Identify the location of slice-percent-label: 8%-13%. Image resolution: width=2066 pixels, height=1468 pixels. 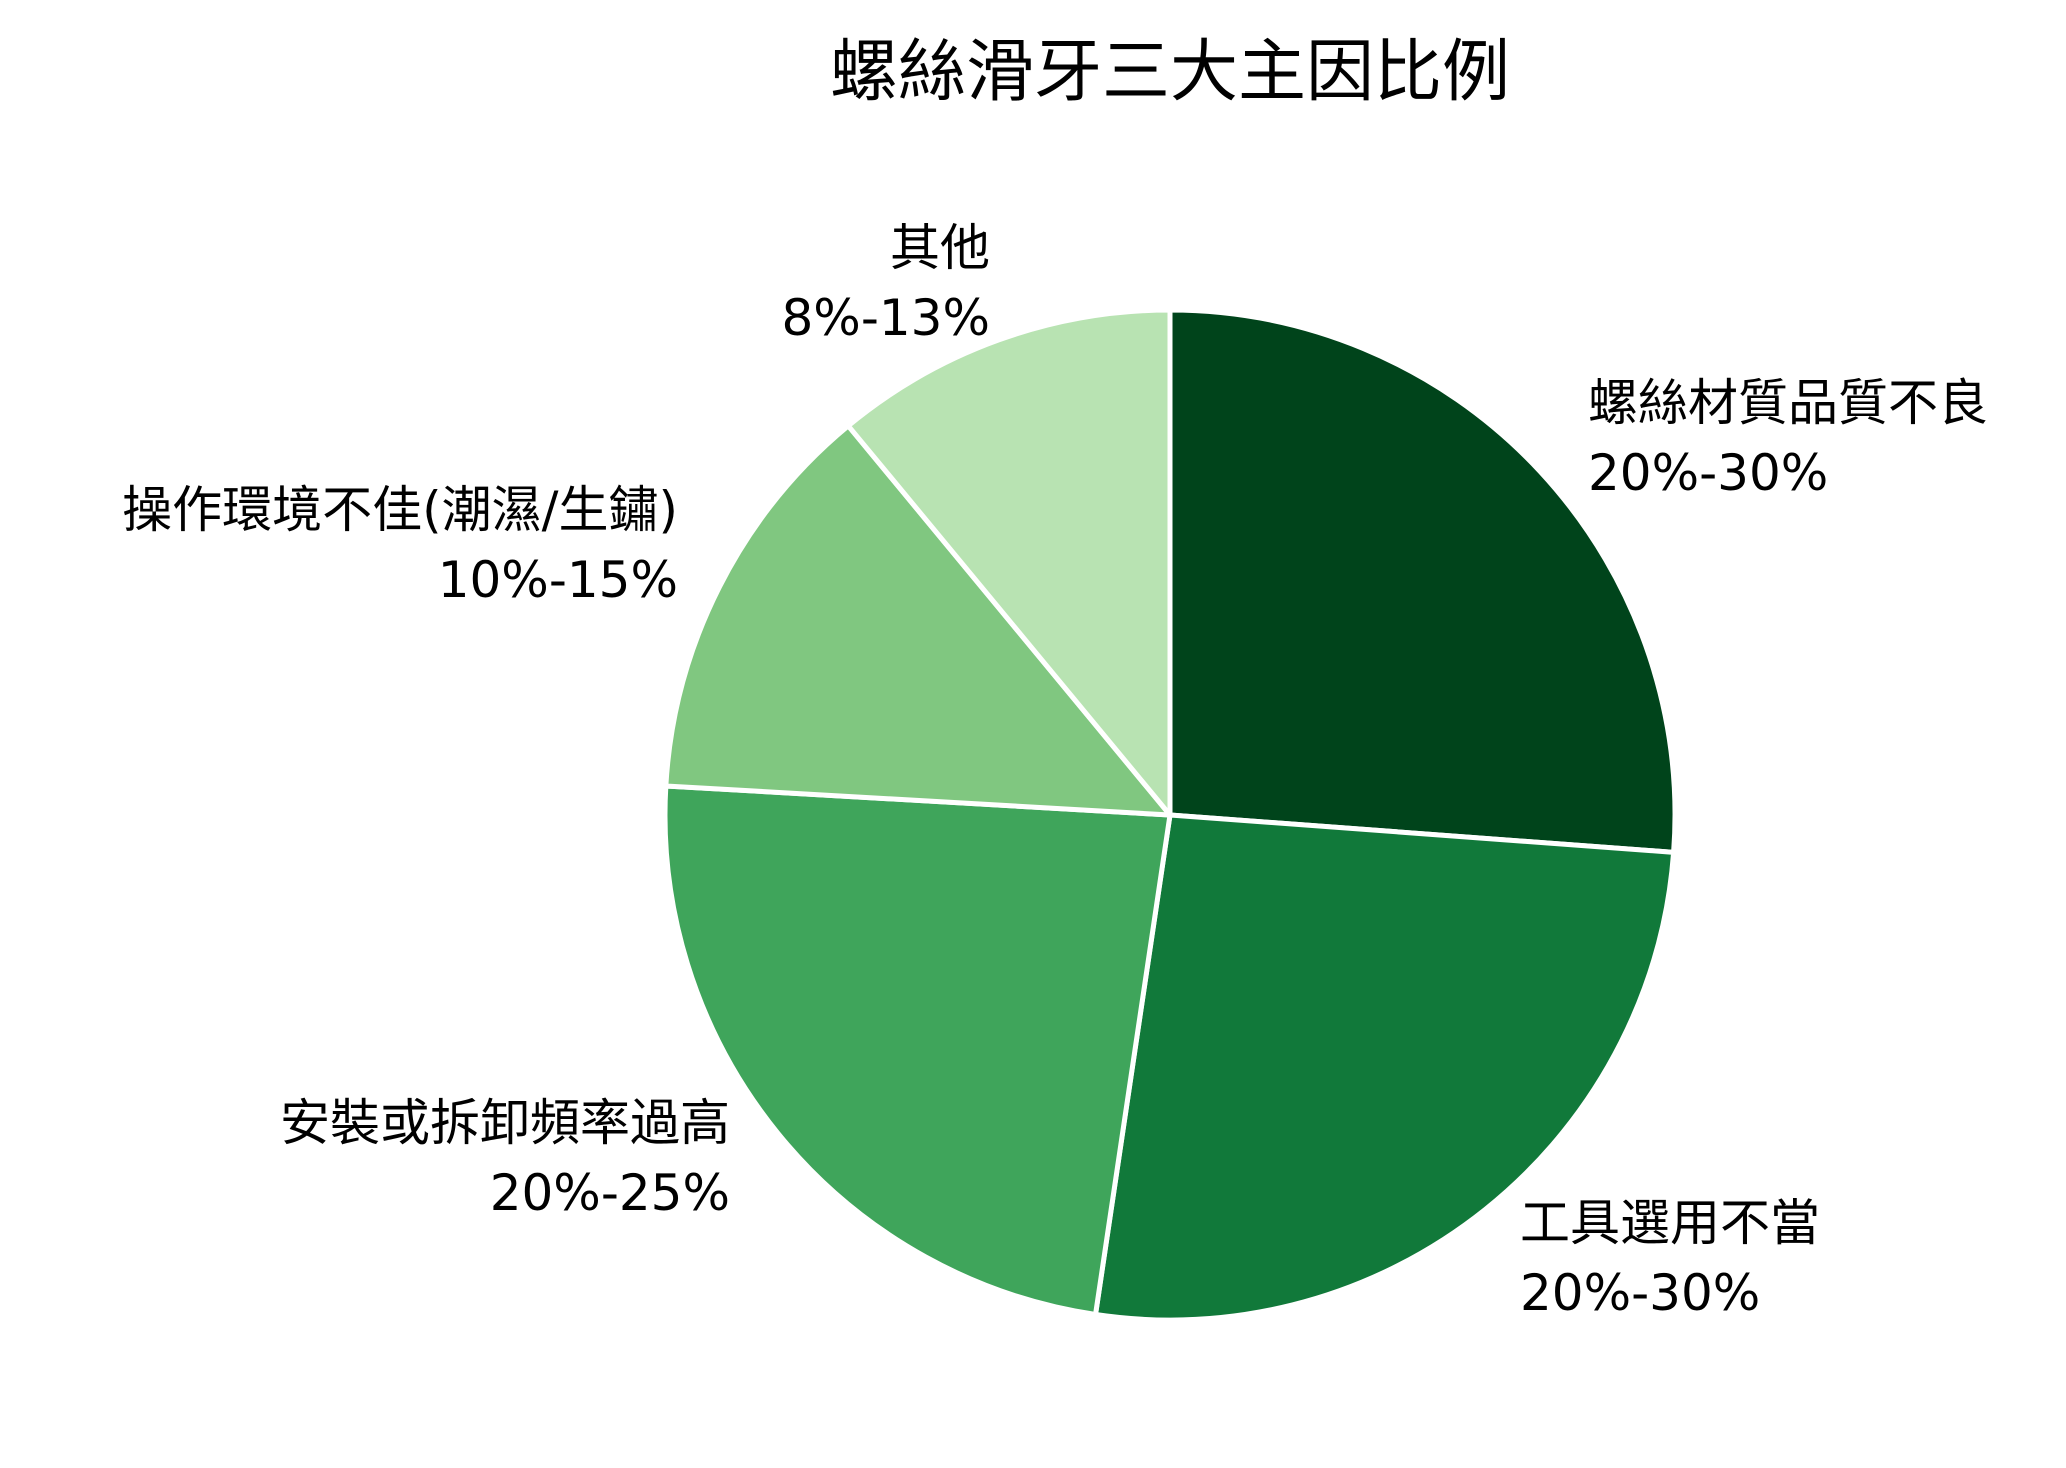
(886, 318).